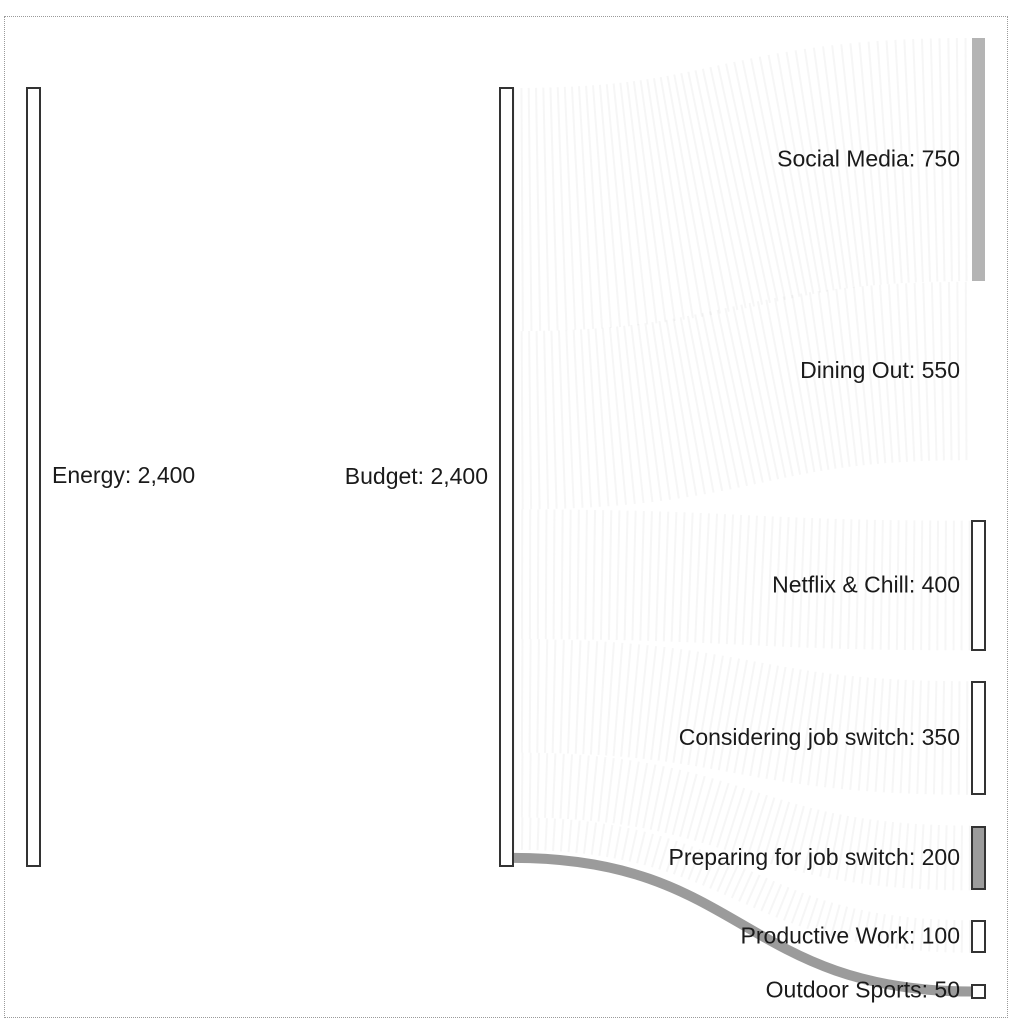 This screenshot has width=1015, height=1024. What do you see at coordinates (978, 371) in the screenshot?
I see `node-dining_out` at bounding box center [978, 371].